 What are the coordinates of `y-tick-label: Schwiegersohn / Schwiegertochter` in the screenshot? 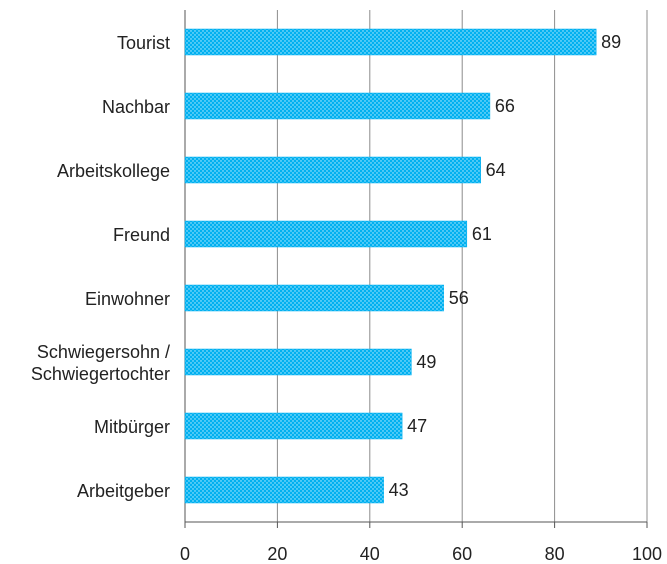 It's located at (100, 363).